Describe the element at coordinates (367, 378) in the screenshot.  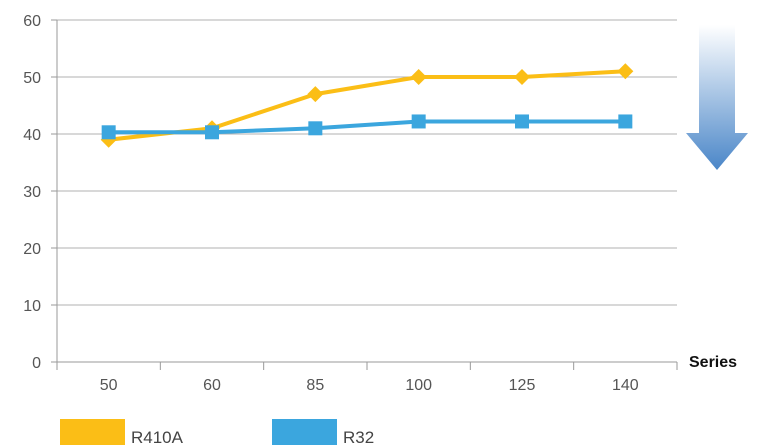
I see `x-axis-ticks: 50 60 85 100 125 140` at that location.